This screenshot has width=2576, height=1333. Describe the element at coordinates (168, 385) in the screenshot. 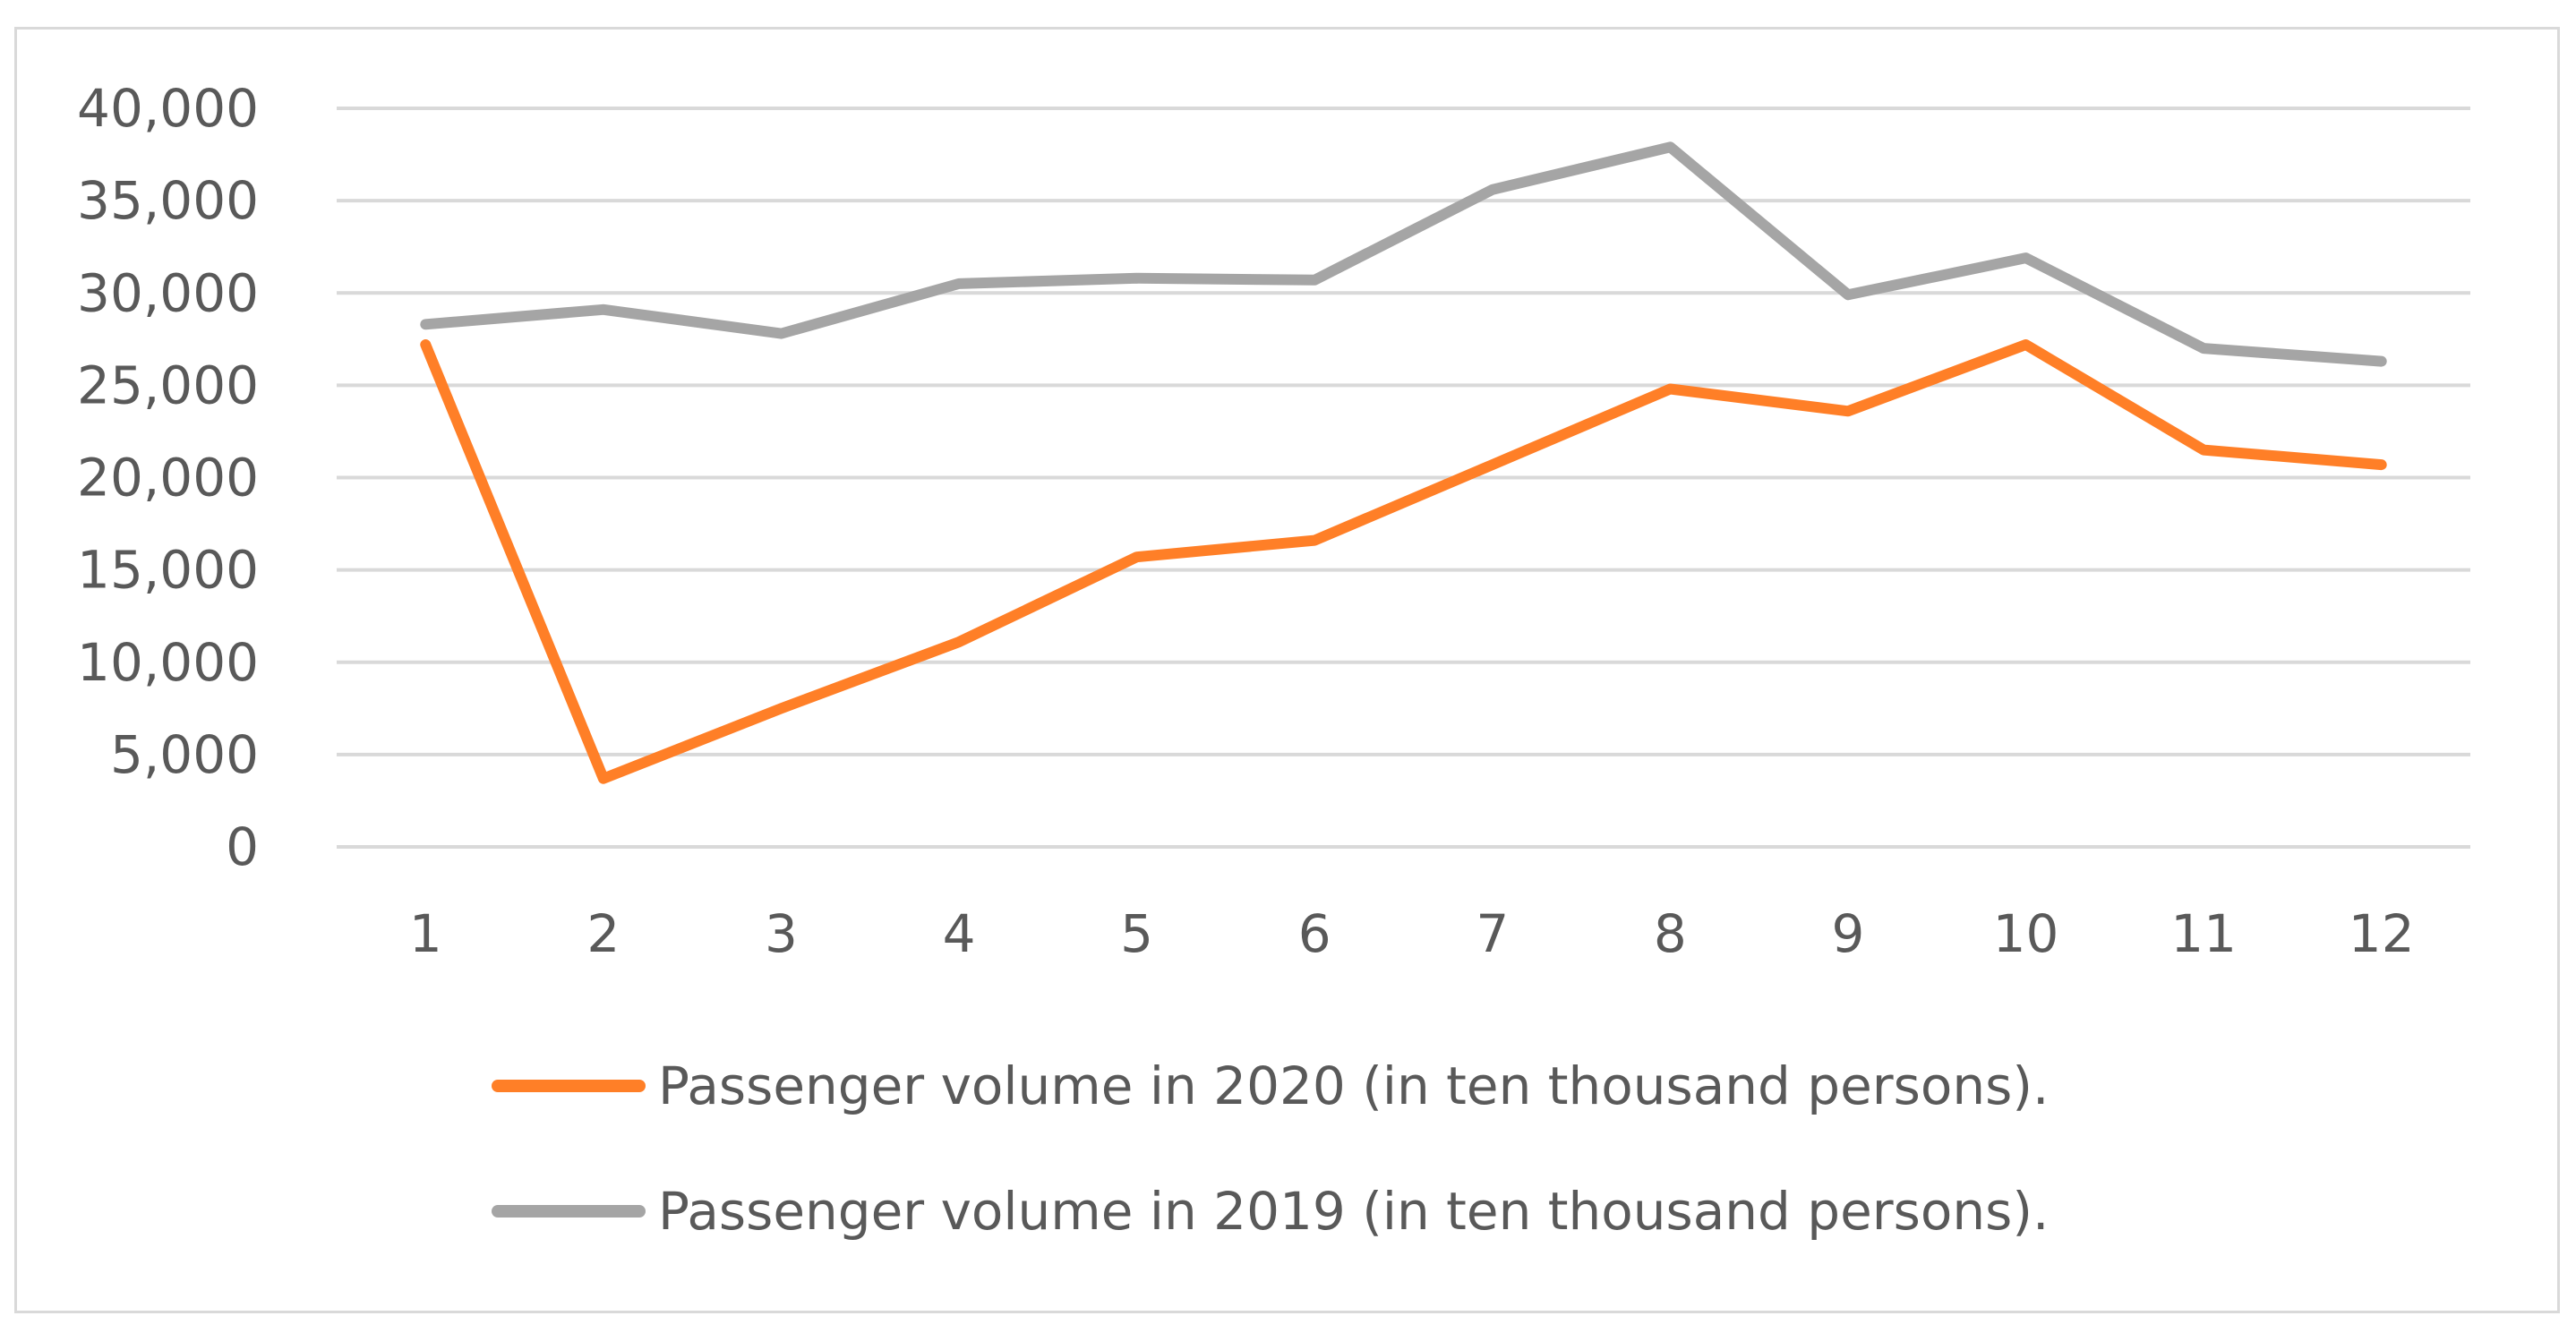

I see `y-tick-label: 25,000` at that location.